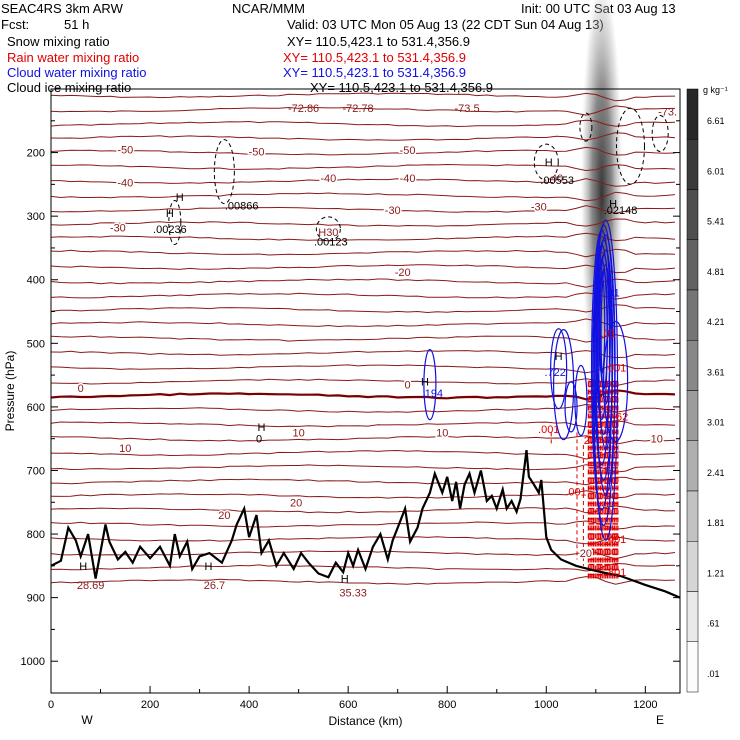 The image size is (740, 740). Describe the element at coordinates (645, 705) in the screenshot. I see `x-tick-label: 1200` at that location.